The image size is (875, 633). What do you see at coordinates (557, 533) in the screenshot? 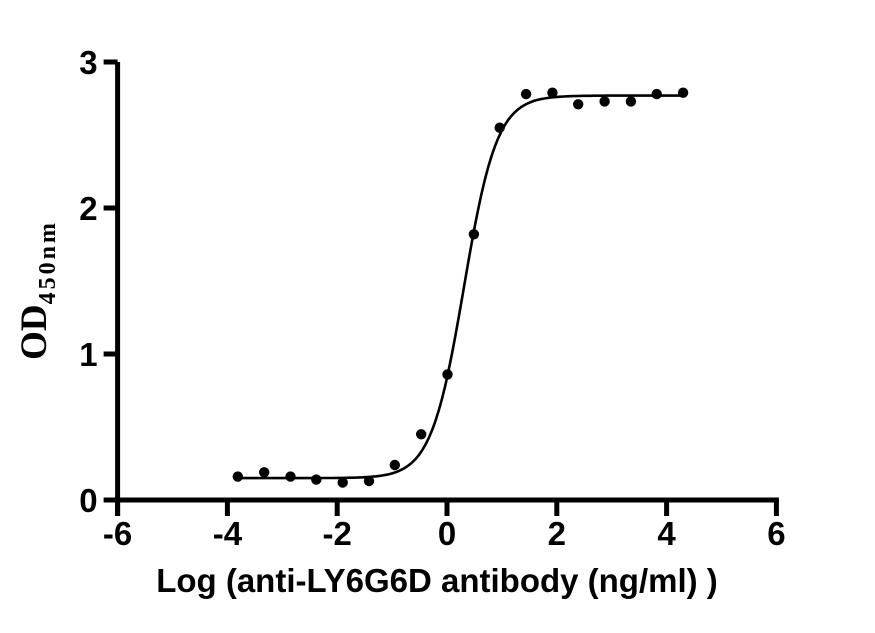
I see `x-tick-label: 2` at bounding box center [557, 533].